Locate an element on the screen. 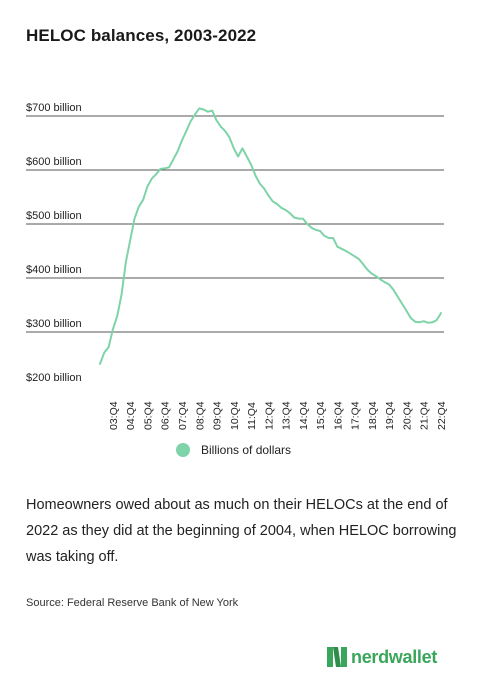 The image size is (480, 684). x-tick-label: 08:Q4 is located at coordinates (200, 415).